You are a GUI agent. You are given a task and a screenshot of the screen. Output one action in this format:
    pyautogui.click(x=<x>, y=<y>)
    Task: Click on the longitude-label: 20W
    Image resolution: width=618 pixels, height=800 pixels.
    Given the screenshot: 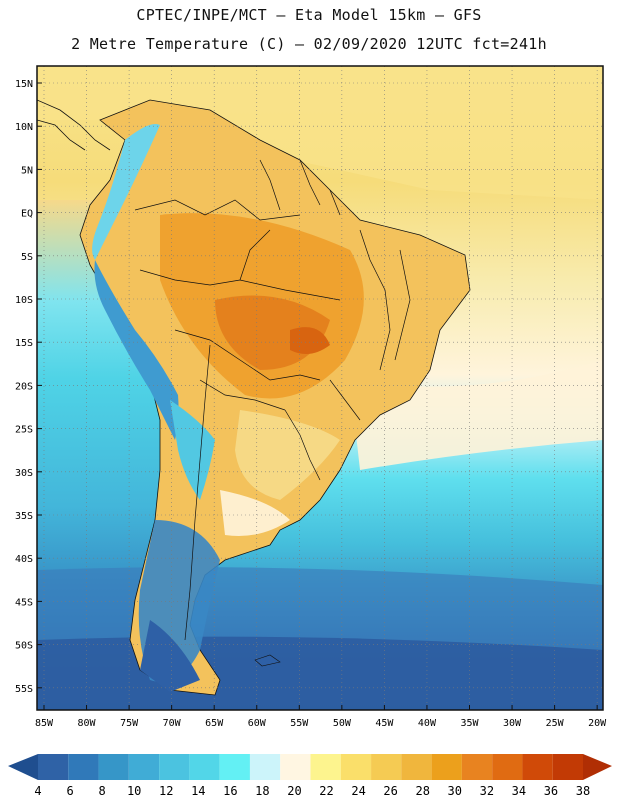 What is the action you would take?
    pyautogui.click(x=597, y=723)
    